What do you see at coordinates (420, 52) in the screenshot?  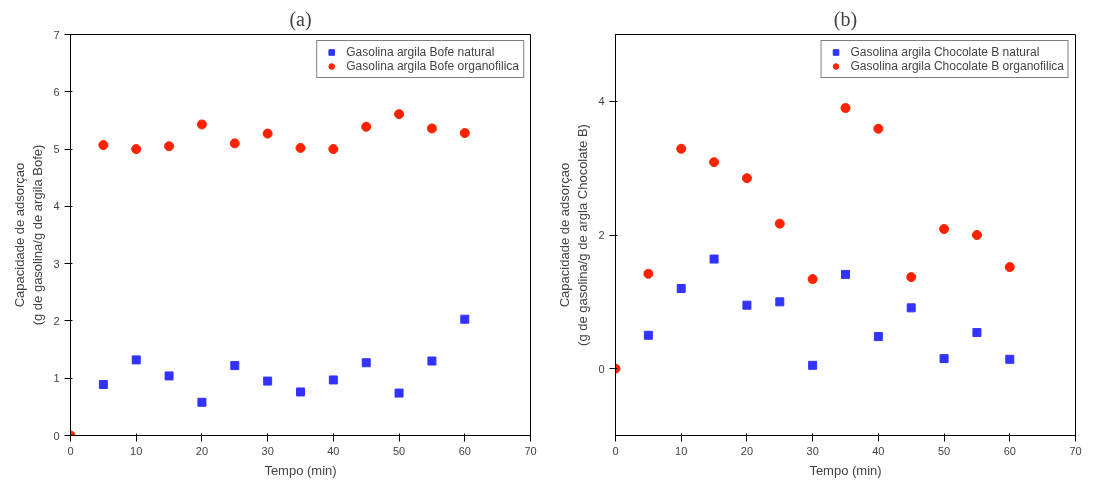 I see `legend-label: Gasolina argila Bofe natural` at bounding box center [420, 52].